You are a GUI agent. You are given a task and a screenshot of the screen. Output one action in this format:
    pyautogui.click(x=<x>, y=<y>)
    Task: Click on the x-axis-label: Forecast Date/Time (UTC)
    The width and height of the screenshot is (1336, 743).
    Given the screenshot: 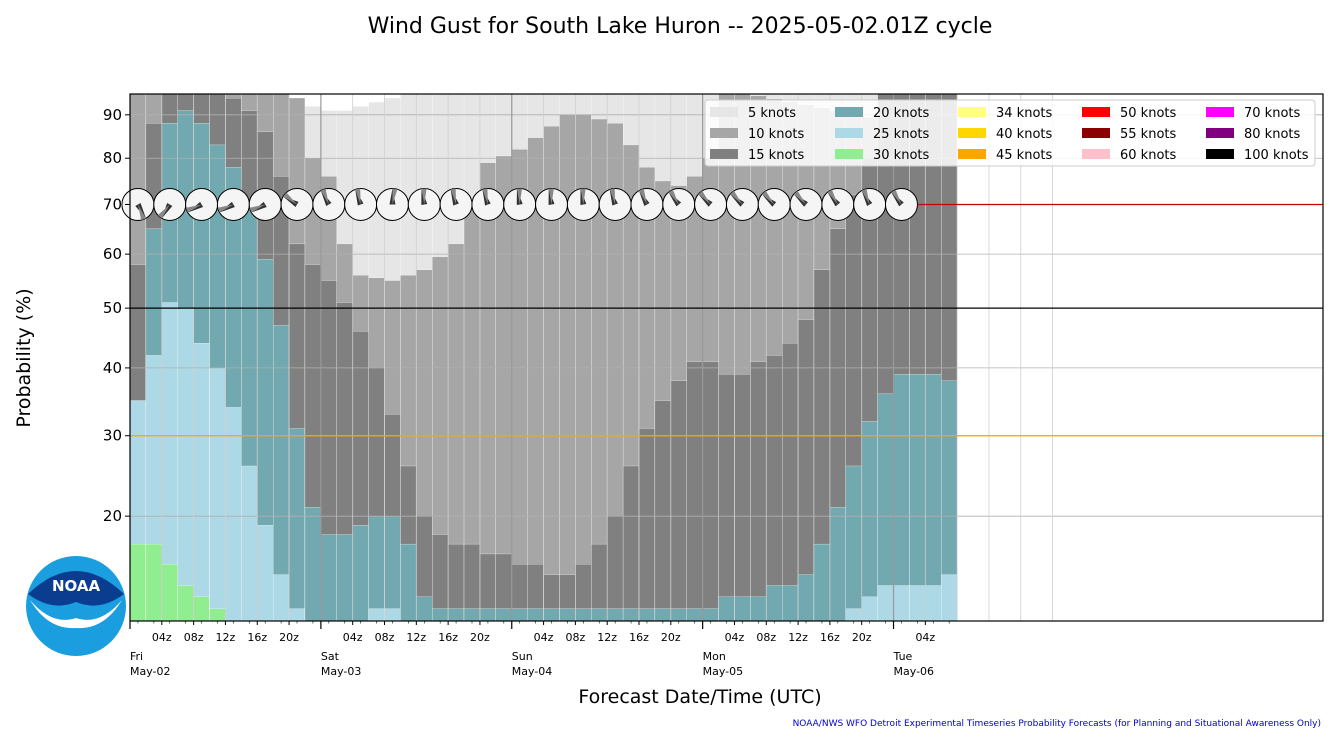 What is the action you would take?
    pyautogui.click(x=699, y=697)
    